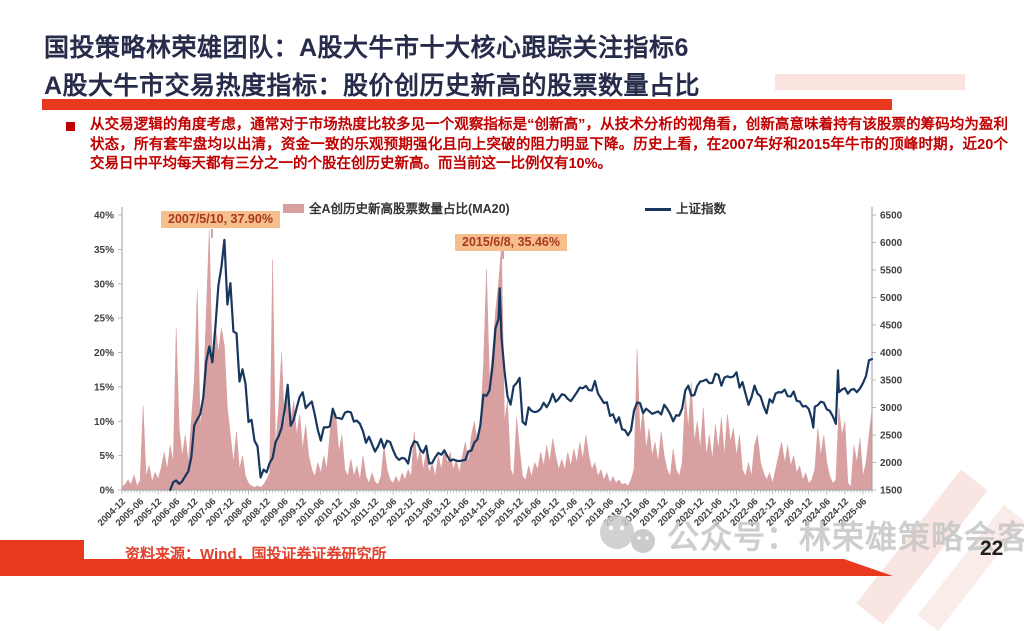 This screenshot has height=631, width=1024. What do you see at coordinates (891, 491) in the screenshot?
I see `y-right-tick-label: 1500` at bounding box center [891, 491].